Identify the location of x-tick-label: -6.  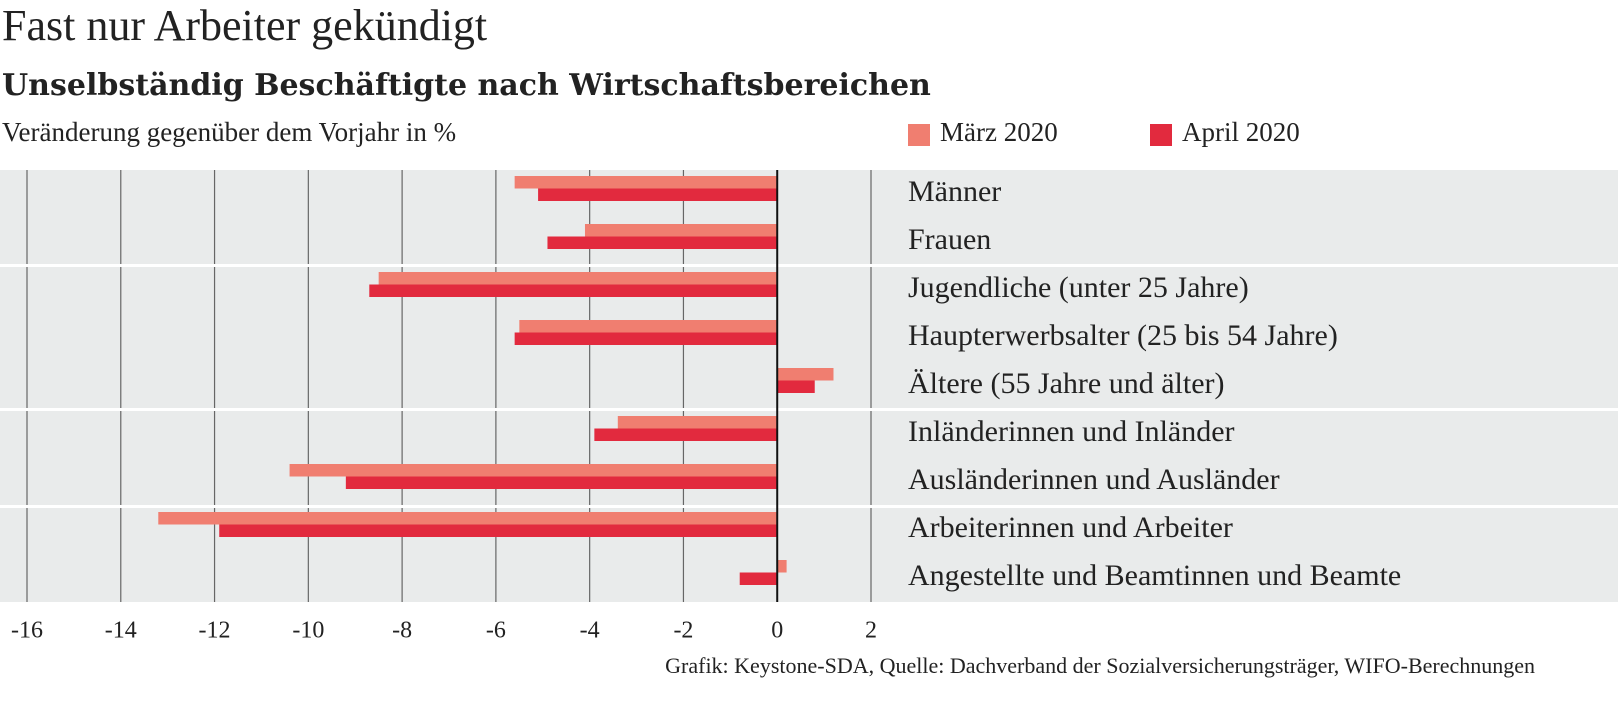
(496, 631).